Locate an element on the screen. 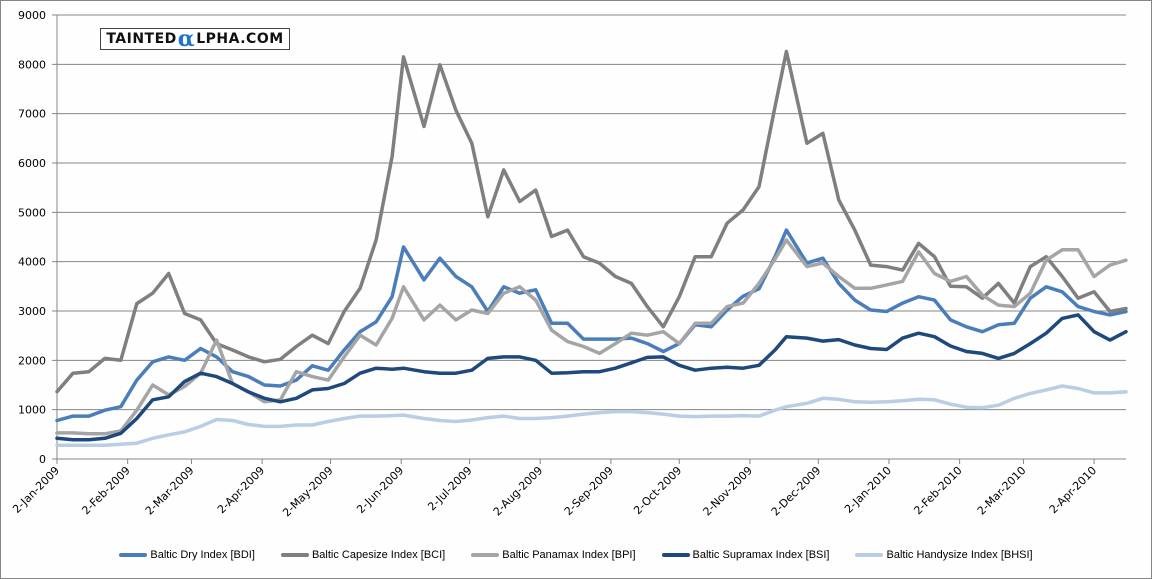 This screenshot has width=1152, height=579. y-tick-label: 4000 is located at coordinates (32, 262).